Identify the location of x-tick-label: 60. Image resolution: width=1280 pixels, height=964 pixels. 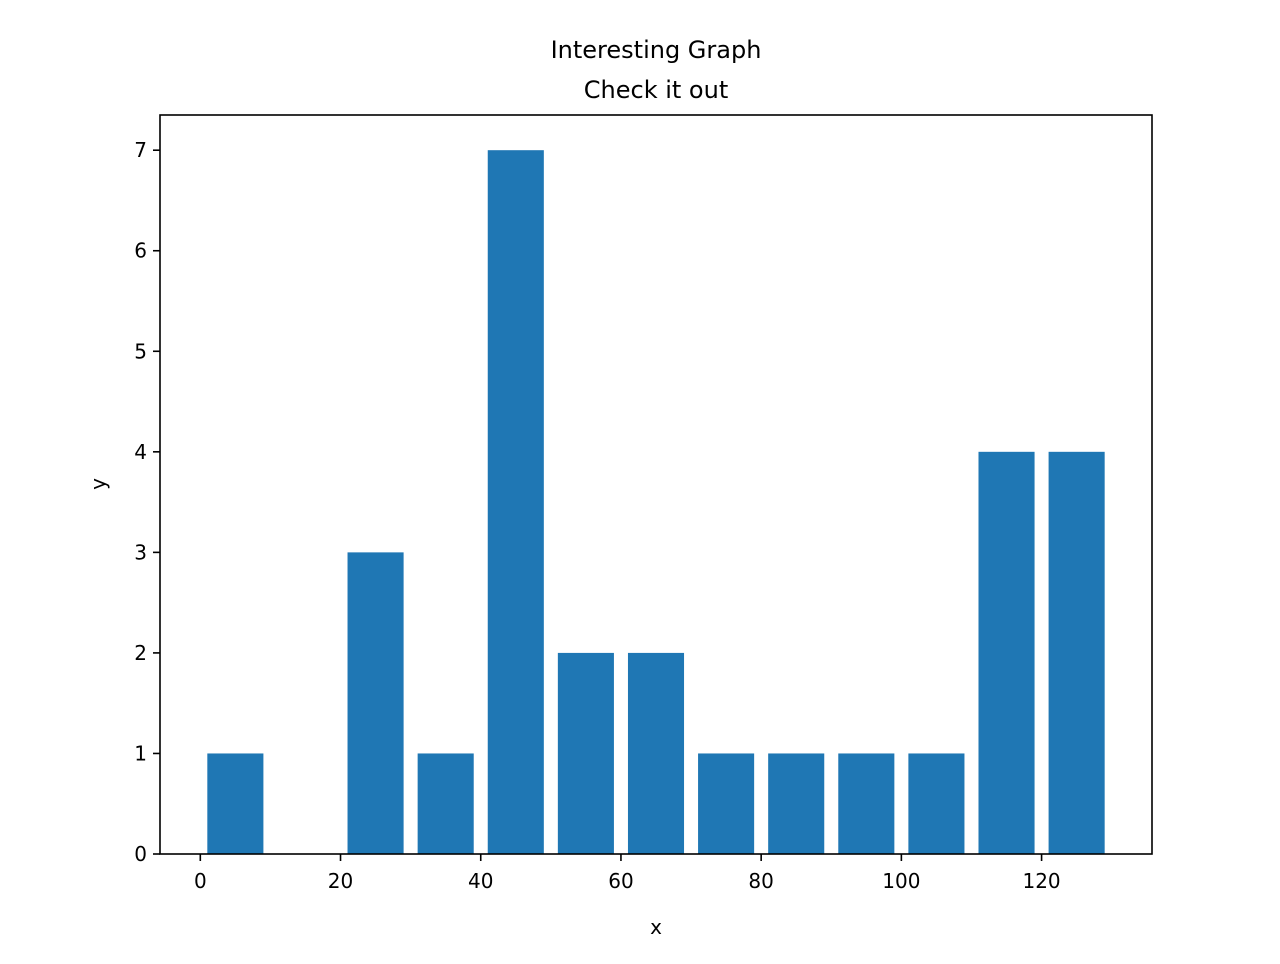
(620, 881).